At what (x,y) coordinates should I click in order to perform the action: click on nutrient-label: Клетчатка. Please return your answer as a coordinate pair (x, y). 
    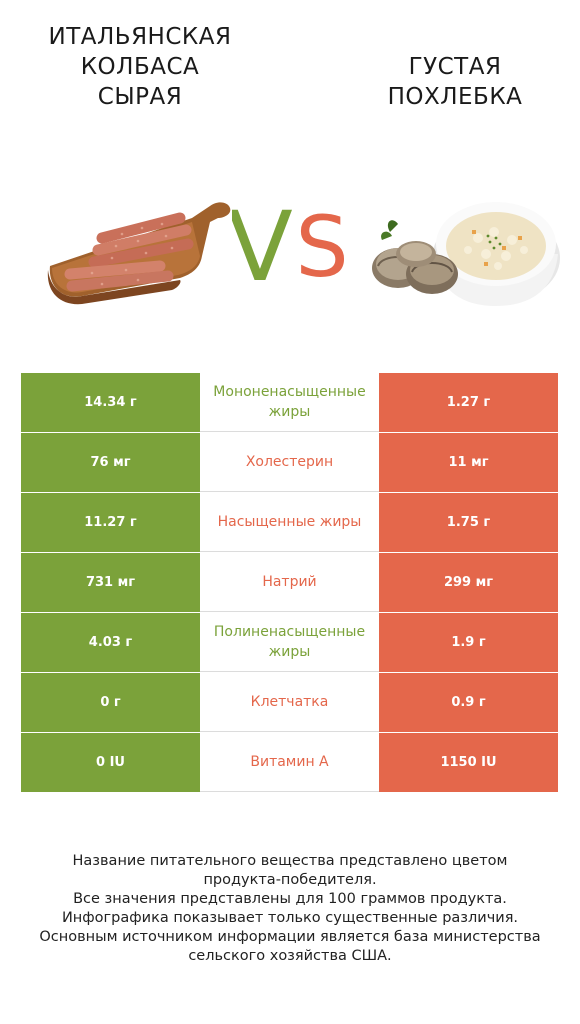
    Looking at the image, I should click on (289, 702).